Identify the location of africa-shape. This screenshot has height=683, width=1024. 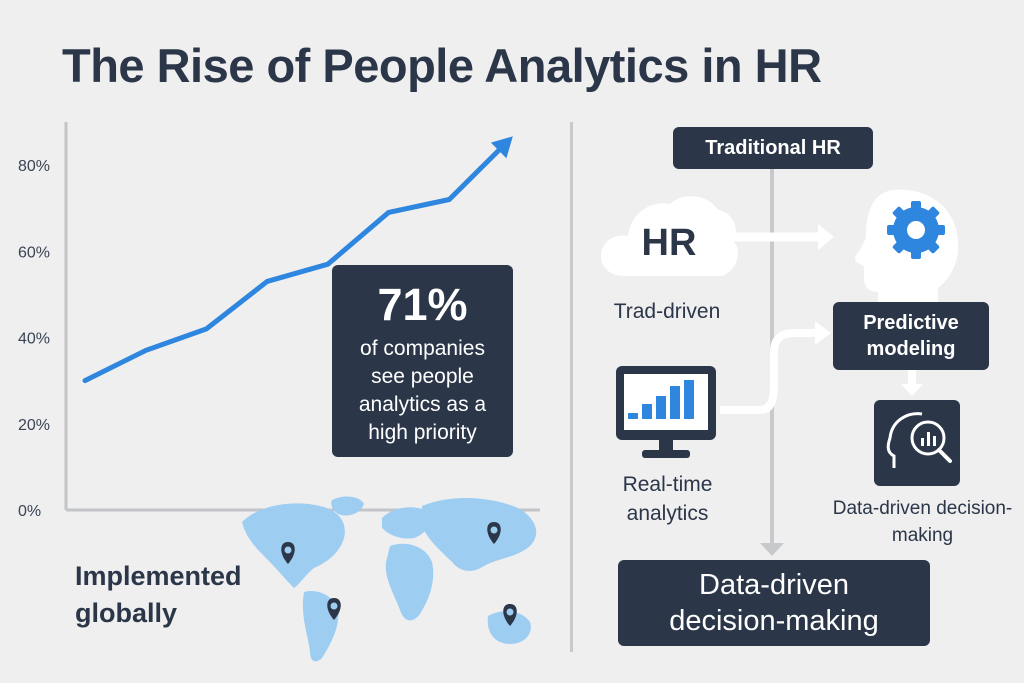
(409, 582).